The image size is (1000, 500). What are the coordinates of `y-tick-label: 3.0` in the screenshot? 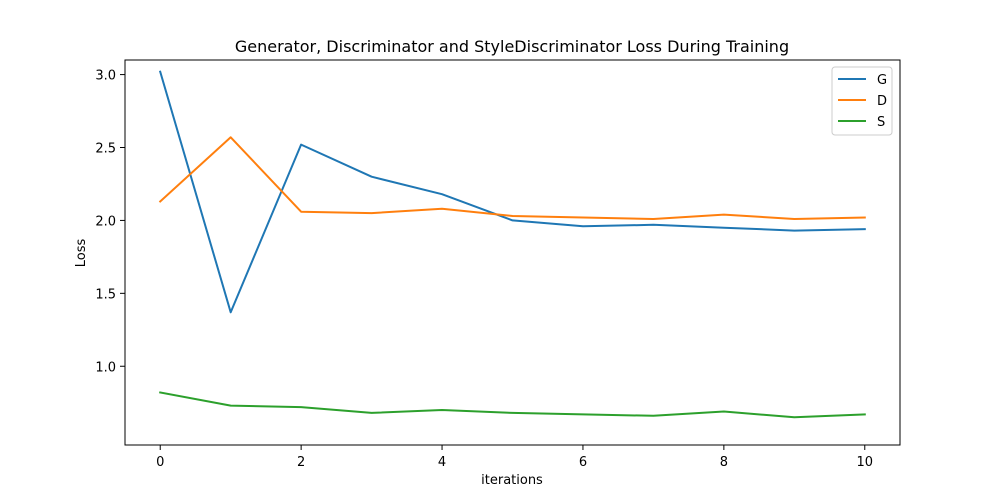 It's located at (105, 76).